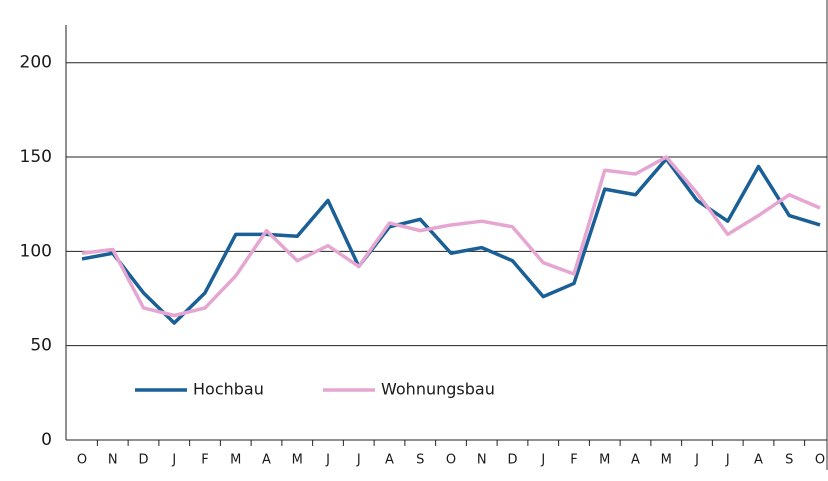  Describe the element at coordinates (228, 389) in the screenshot. I see `legend-label: Hochbau` at that location.